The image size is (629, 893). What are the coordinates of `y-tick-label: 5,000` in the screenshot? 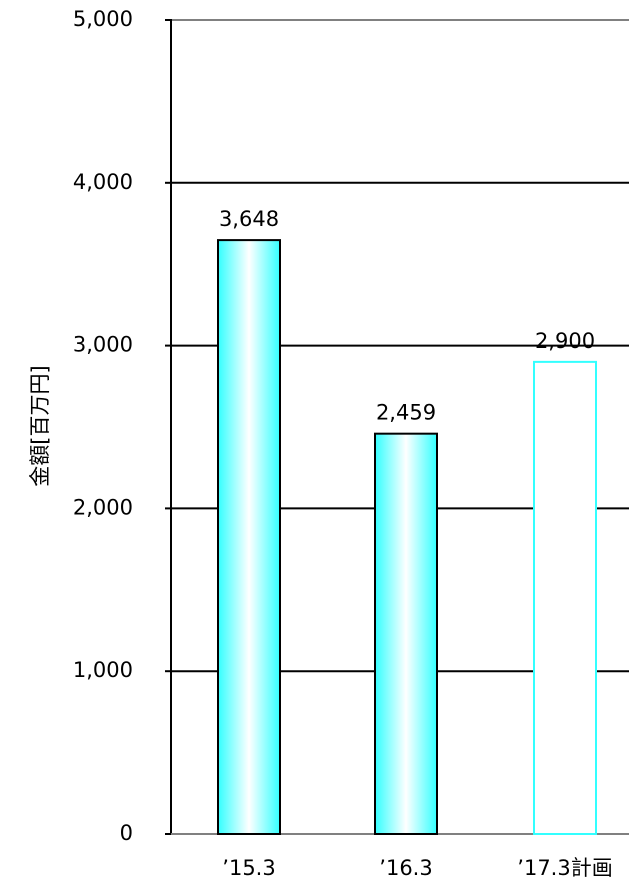 It's located at (103, 19).